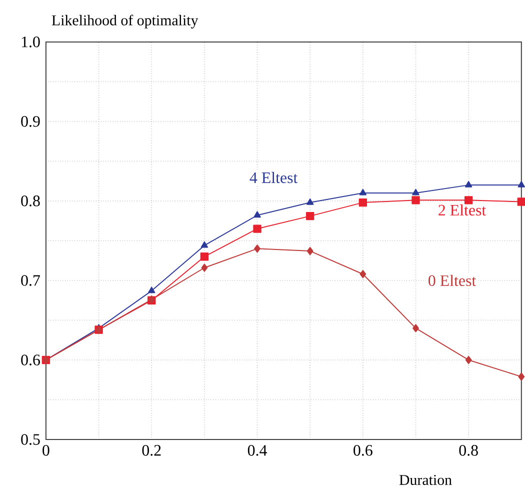  Describe the element at coordinates (125, 21) in the screenshot. I see `y-axis-title: Likelihood of optimality` at that location.